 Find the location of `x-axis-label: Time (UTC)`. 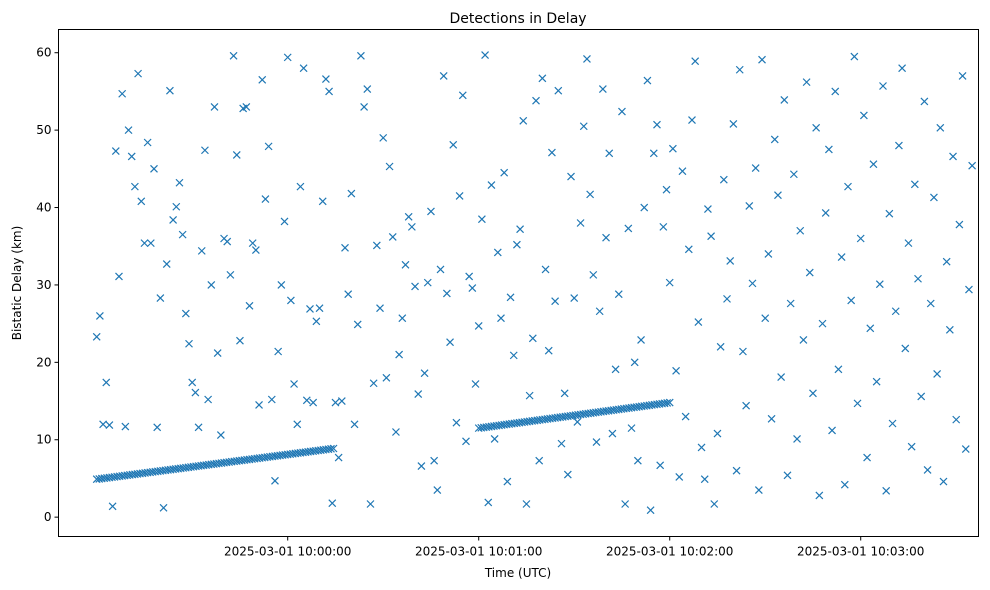

x-axis-label: Time (UTC) is located at coordinates (517, 573).